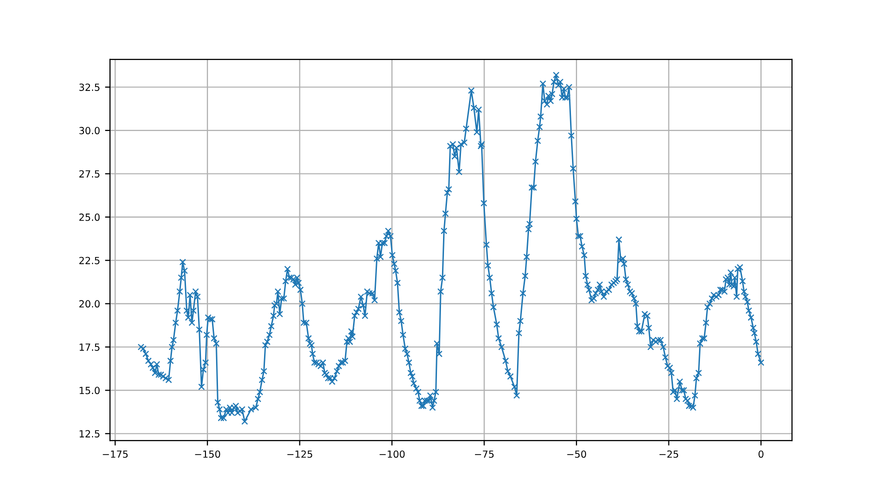 The image size is (880, 495). I want to click on x-tick-label: −125, so click(299, 454).